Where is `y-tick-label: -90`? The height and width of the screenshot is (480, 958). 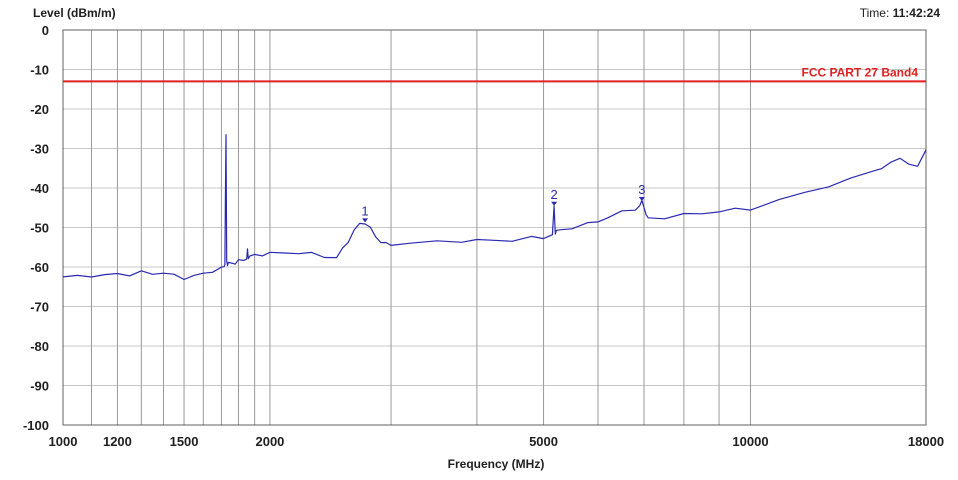 y-tick-label: -90 is located at coordinates (39, 386).